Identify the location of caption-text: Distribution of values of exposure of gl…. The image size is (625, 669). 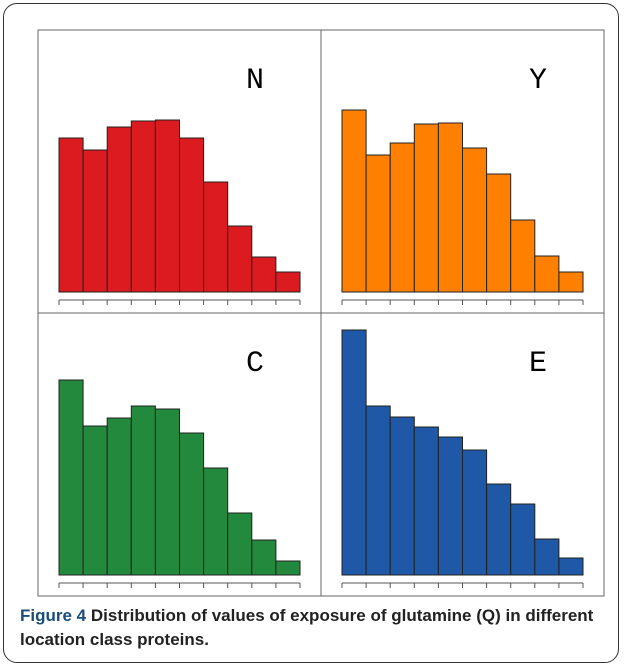
(307, 627).